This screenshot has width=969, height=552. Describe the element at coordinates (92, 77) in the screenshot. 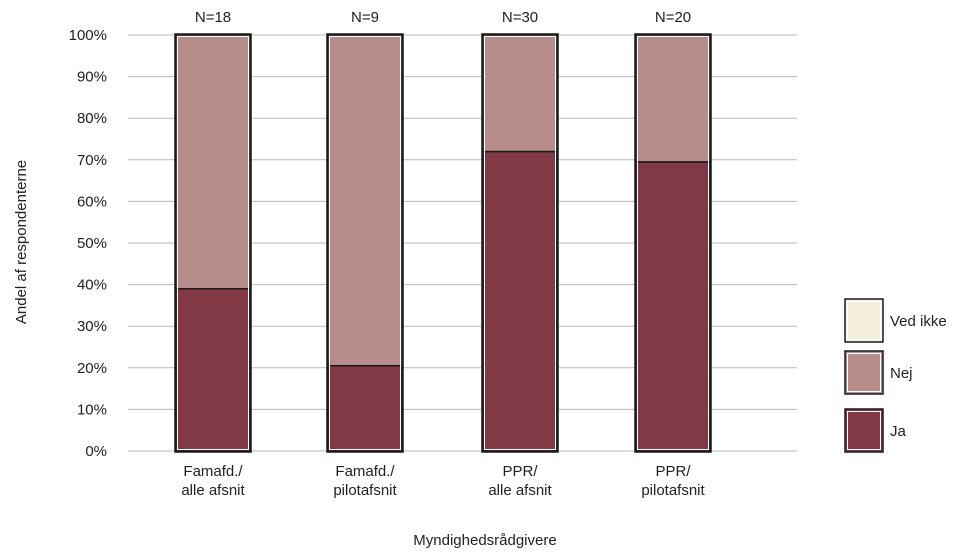

I see `y-tick-label: 90%` at that location.